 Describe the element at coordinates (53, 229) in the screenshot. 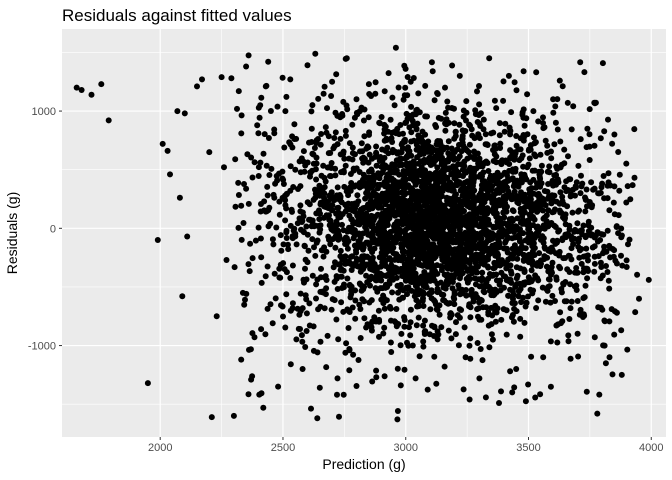

I see `y-tick-label: 0` at that location.